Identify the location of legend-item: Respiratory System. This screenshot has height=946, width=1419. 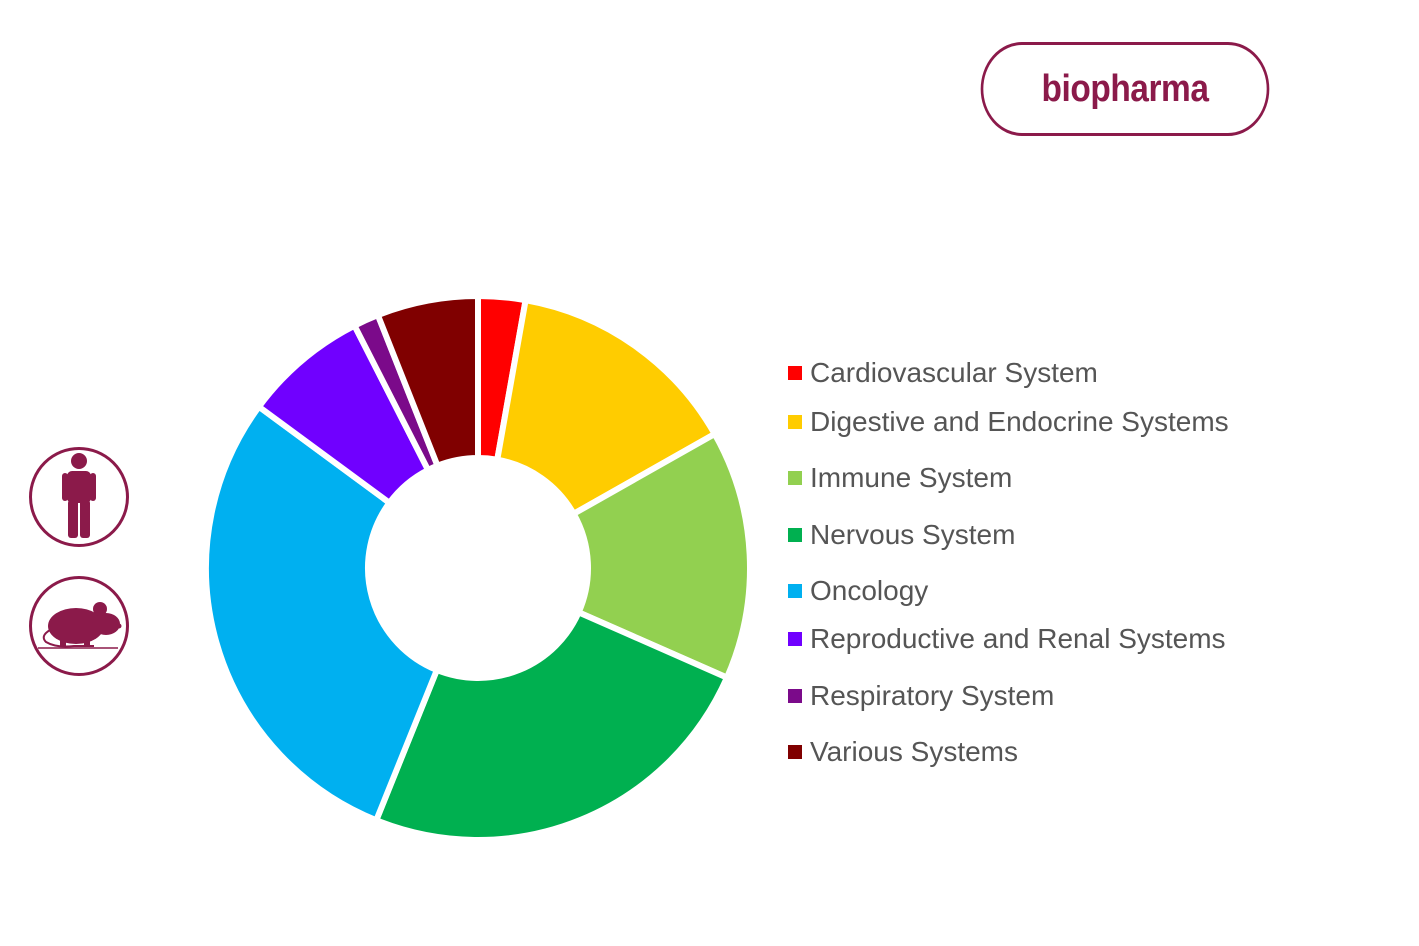
(921, 695).